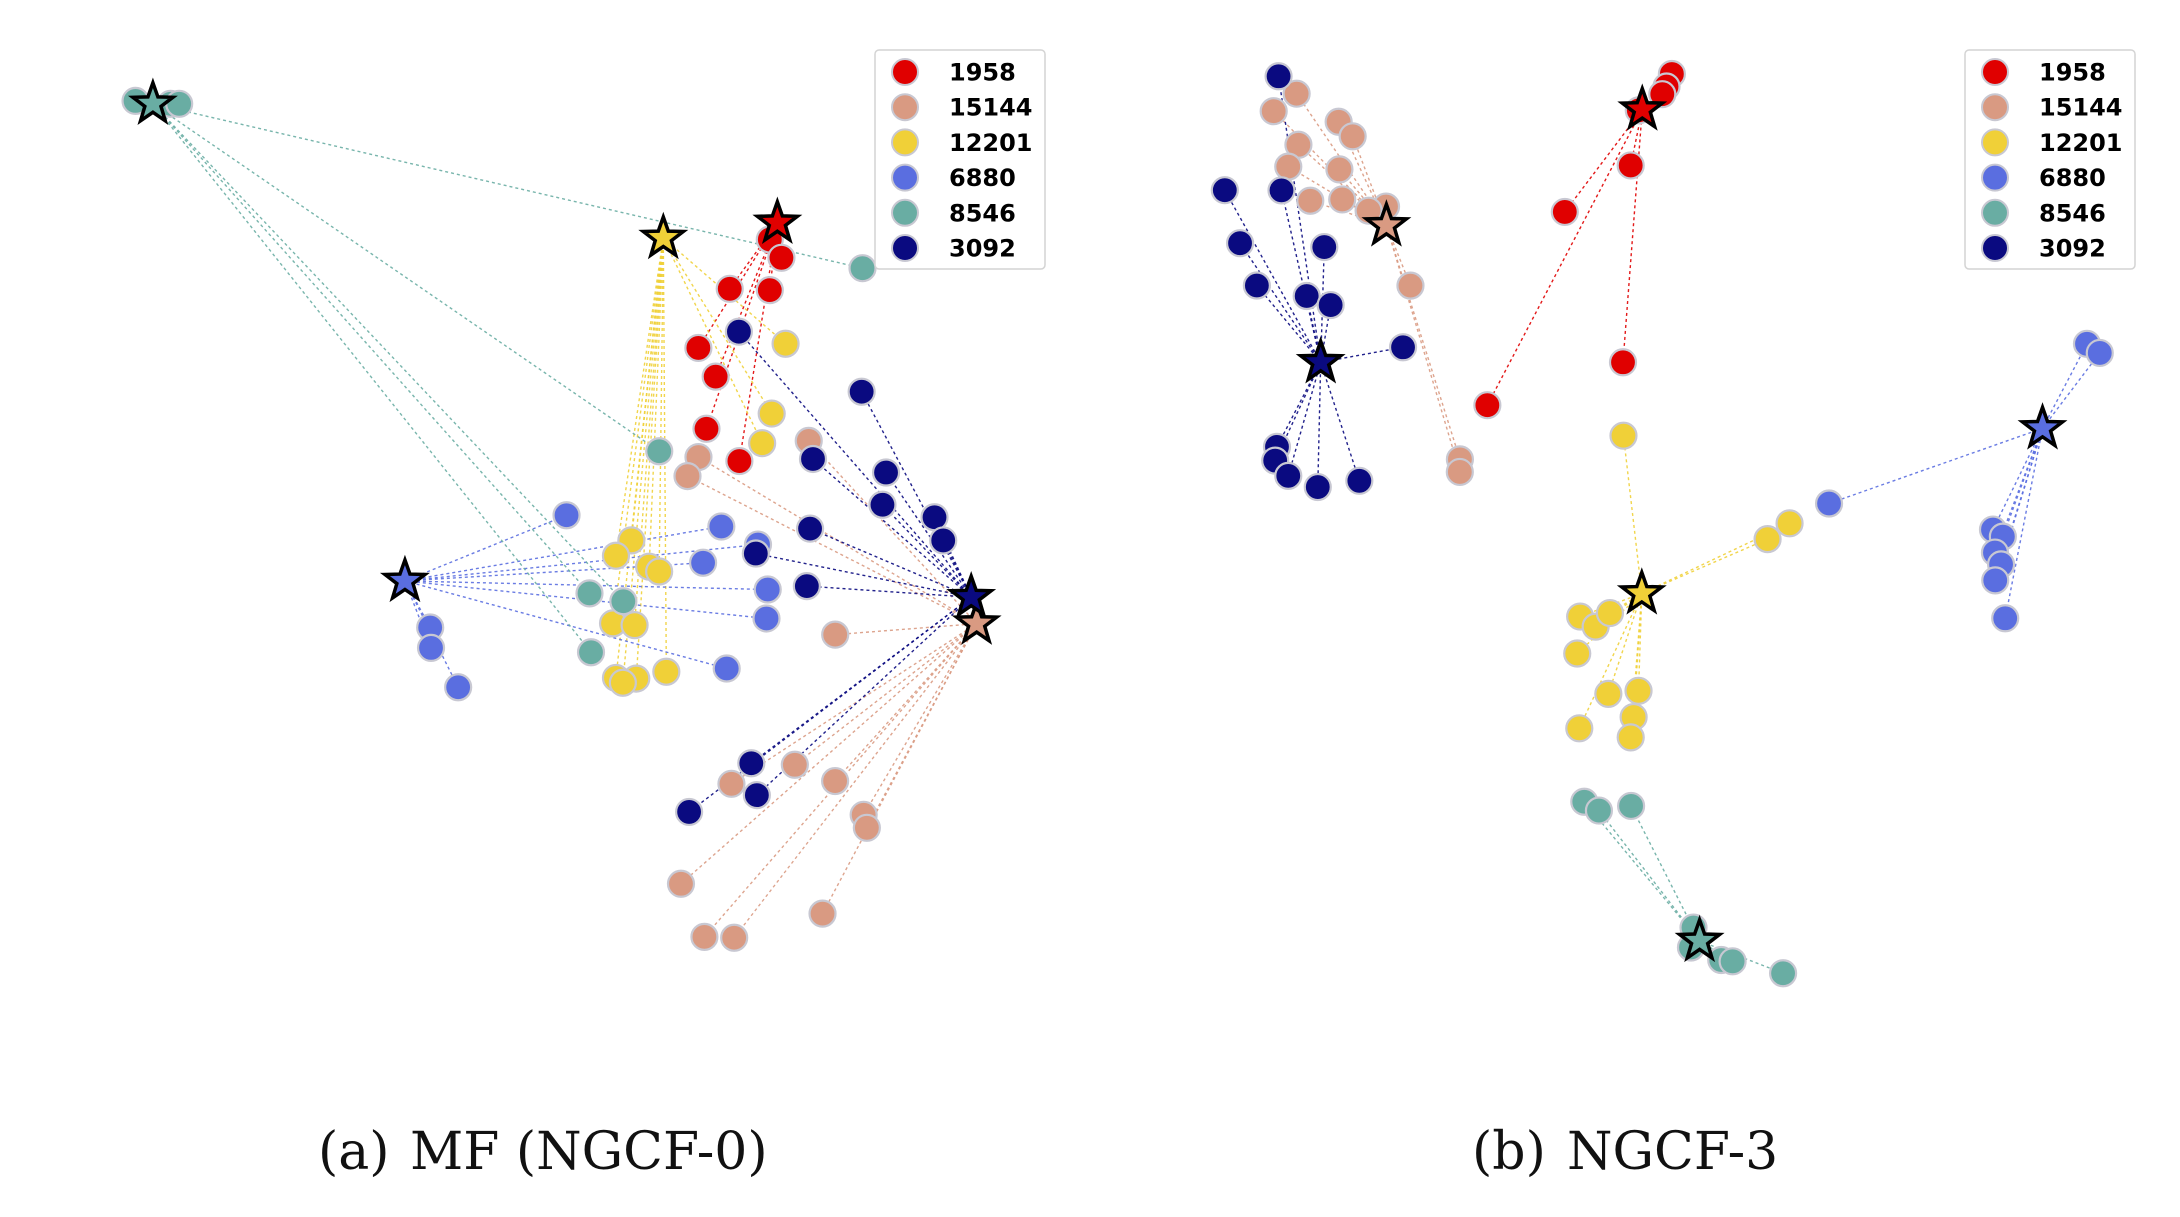 The width and height of the screenshot is (2180, 1217). Describe the element at coordinates (2050, 159) in the screenshot. I see `legend-ngcf3: 1958 15144 12201 6880 8546 3092` at that location.